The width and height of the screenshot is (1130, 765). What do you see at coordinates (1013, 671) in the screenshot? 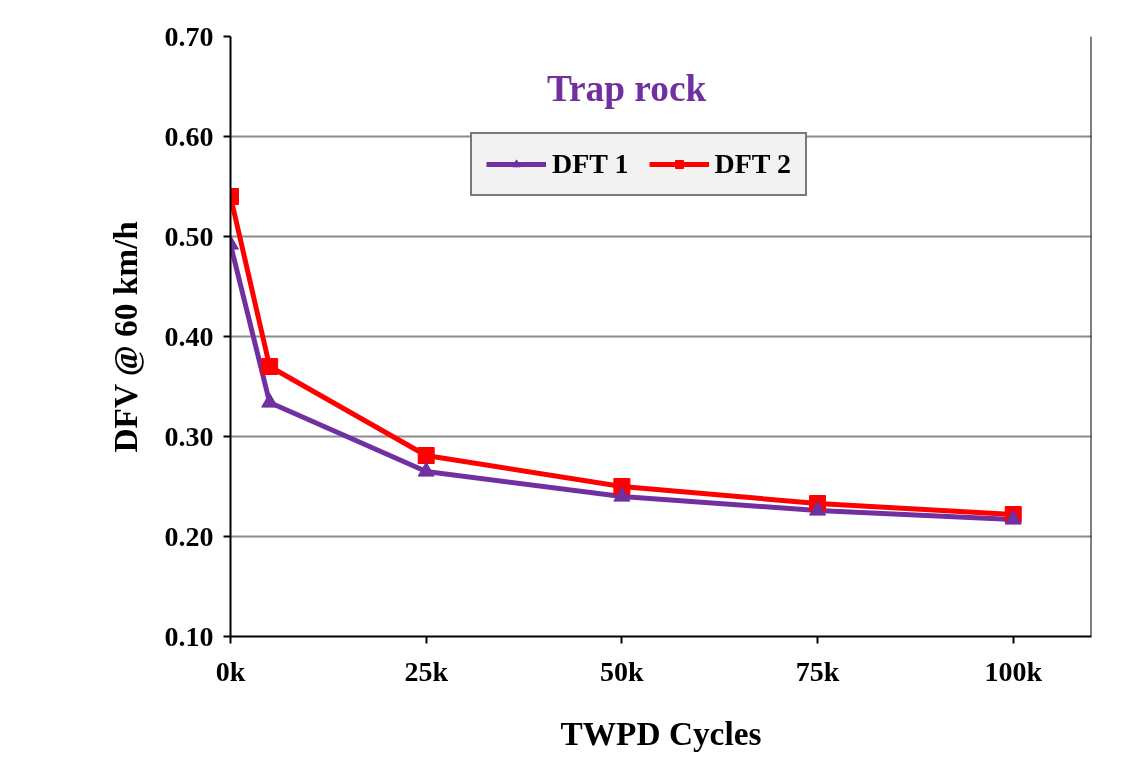
I see `x-tick-label: 100k` at bounding box center [1013, 671].